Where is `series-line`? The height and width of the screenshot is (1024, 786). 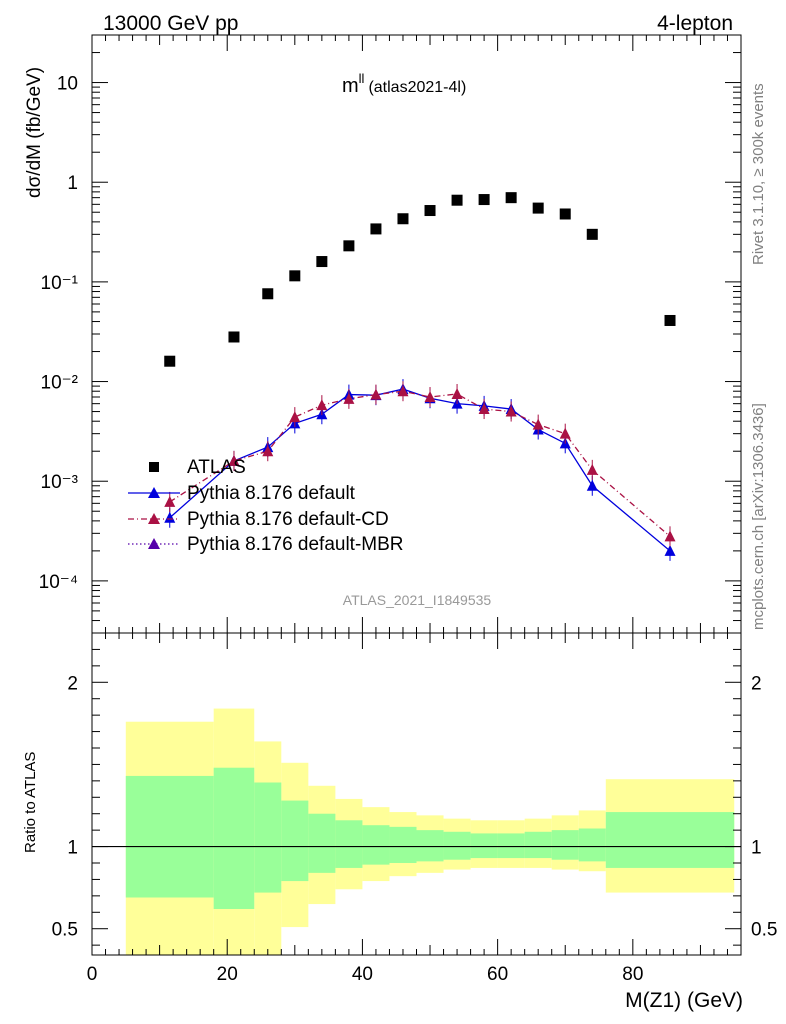 series-line is located at coordinates (420, 470).